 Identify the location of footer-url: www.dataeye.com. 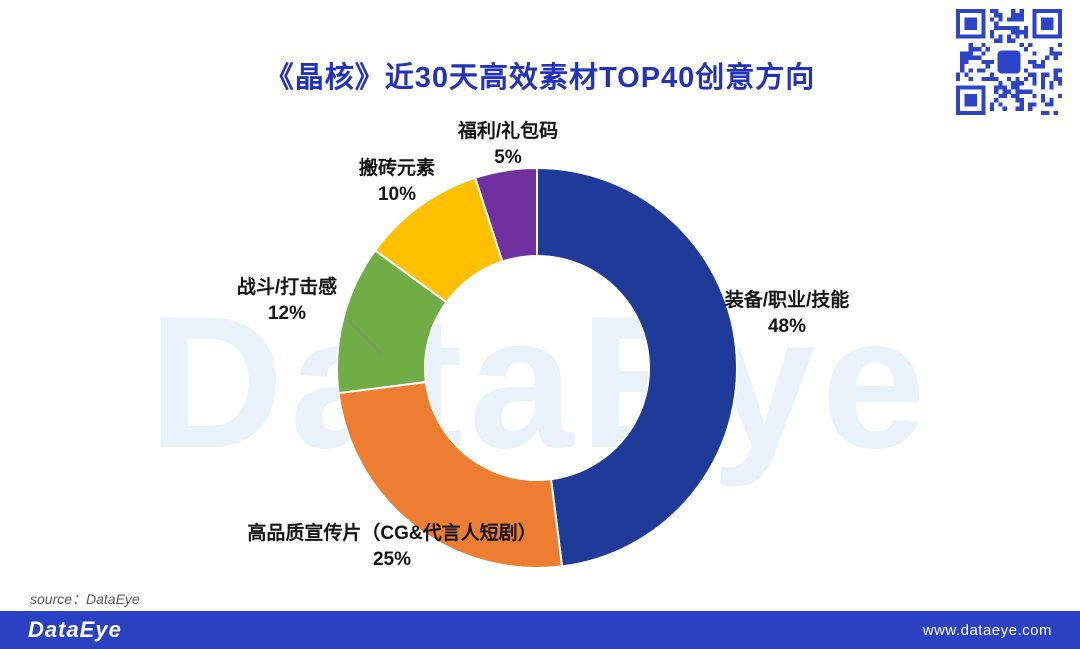
(987, 630).